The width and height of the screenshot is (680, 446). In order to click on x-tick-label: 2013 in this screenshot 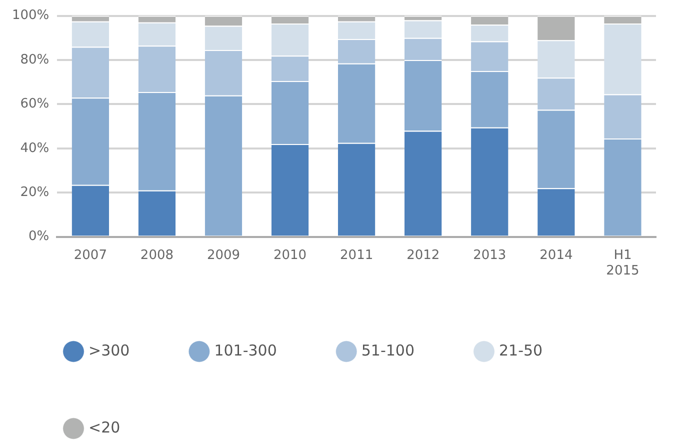, I will do `click(489, 255)`.